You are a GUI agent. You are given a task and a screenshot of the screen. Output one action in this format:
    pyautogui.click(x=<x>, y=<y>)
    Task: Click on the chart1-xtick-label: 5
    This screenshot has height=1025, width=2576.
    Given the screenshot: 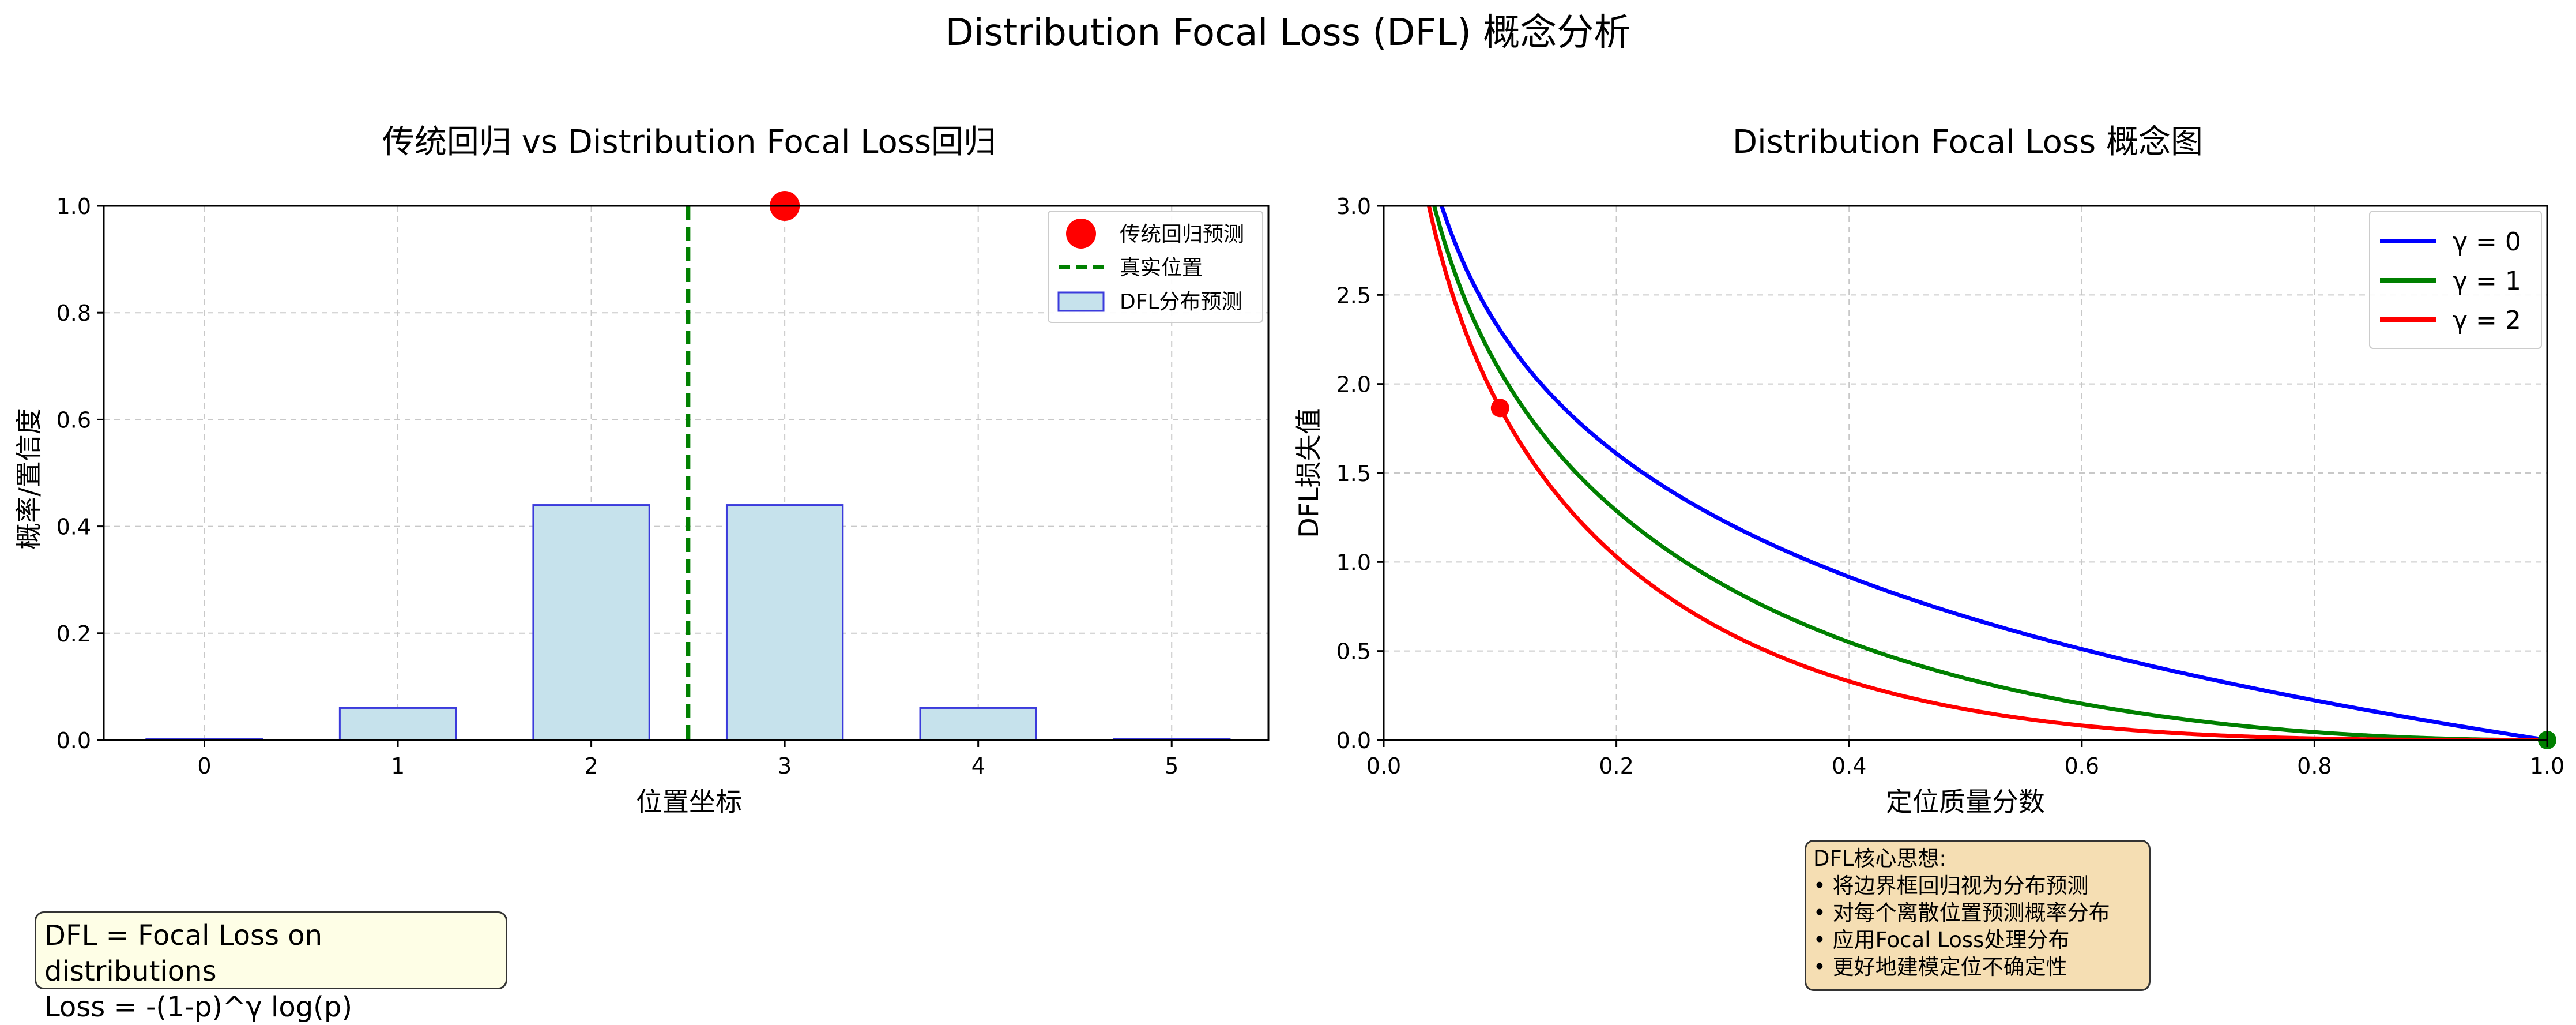 What is the action you would take?
    pyautogui.click(x=1171, y=766)
    